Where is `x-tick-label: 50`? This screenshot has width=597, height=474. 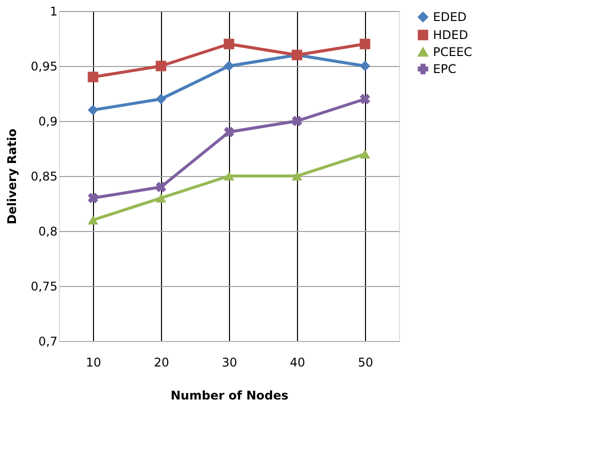 x-tick-label: 50 is located at coordinates (366, 363).